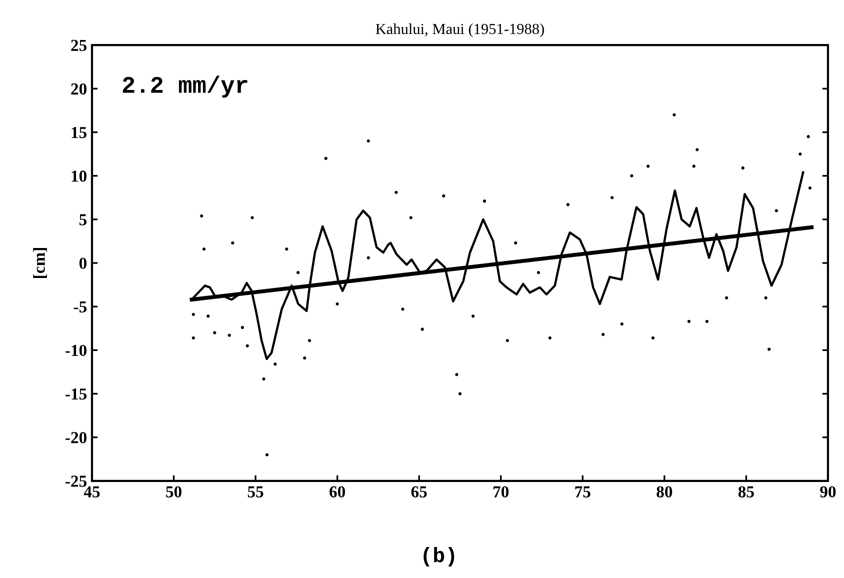  Describe the element at coordinates (76, 438) in the screenshot. I see `y-tick-label: -20` at that location.